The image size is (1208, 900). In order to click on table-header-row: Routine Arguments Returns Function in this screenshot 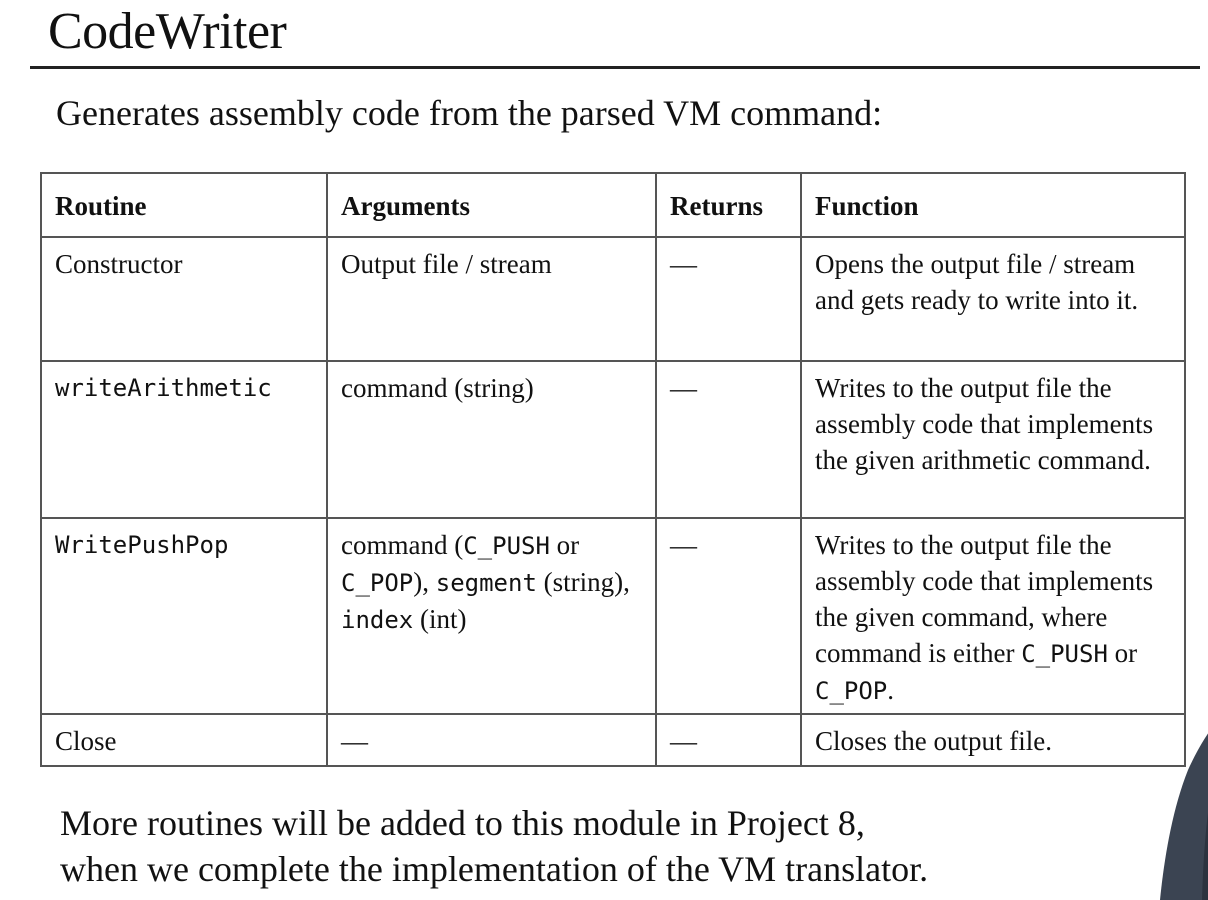, I will do `click(613, 205)`.